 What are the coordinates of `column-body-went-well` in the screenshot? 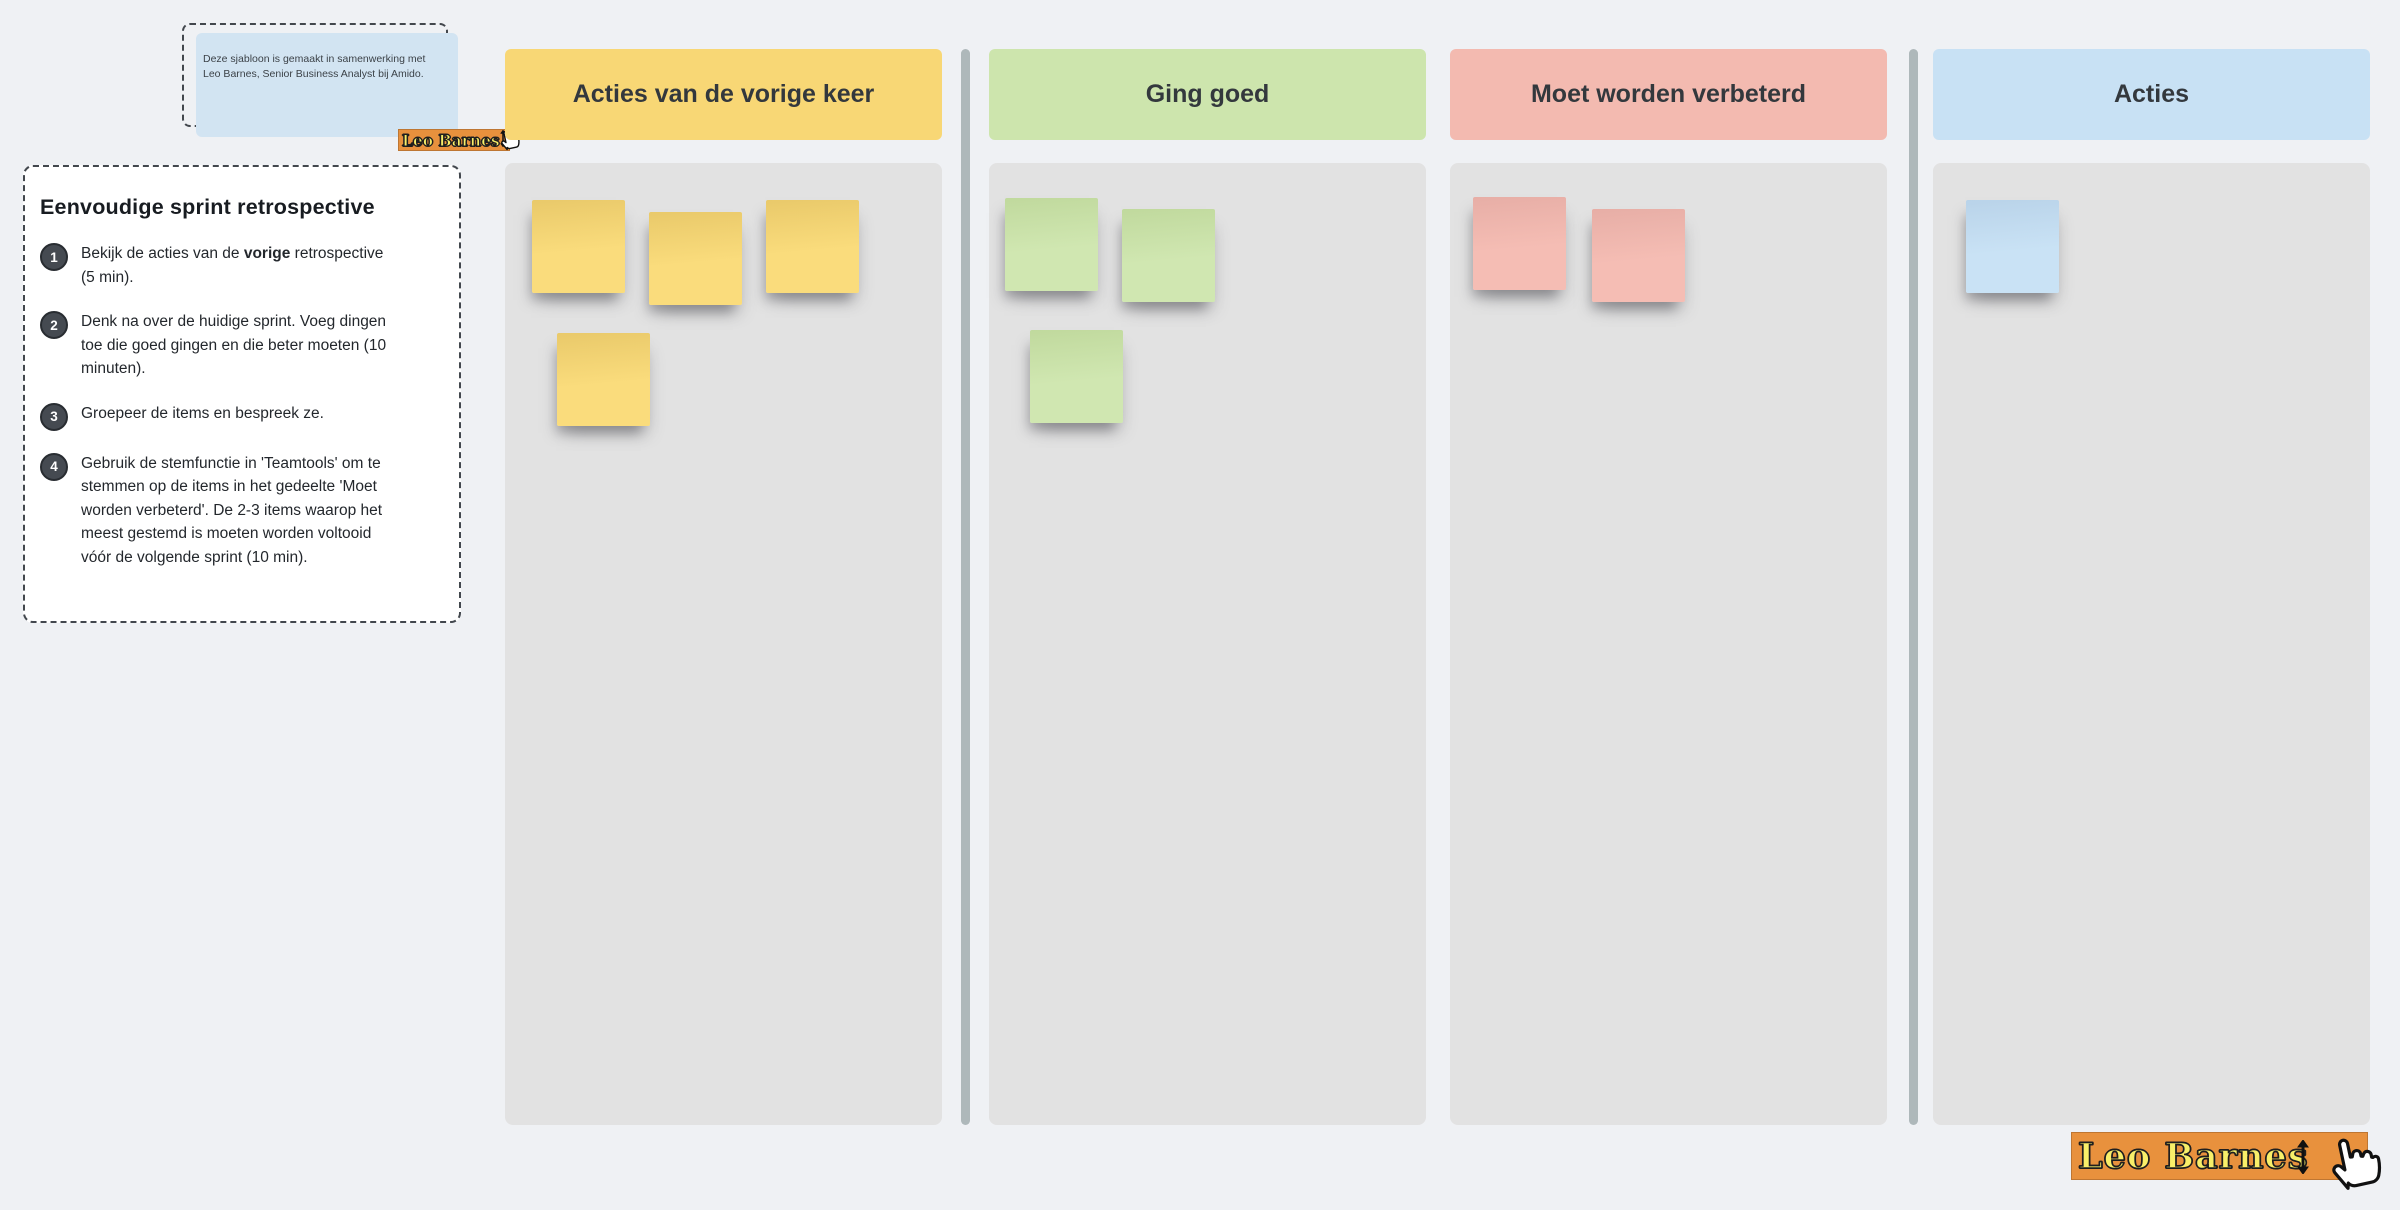 It's located at (1207, 644).